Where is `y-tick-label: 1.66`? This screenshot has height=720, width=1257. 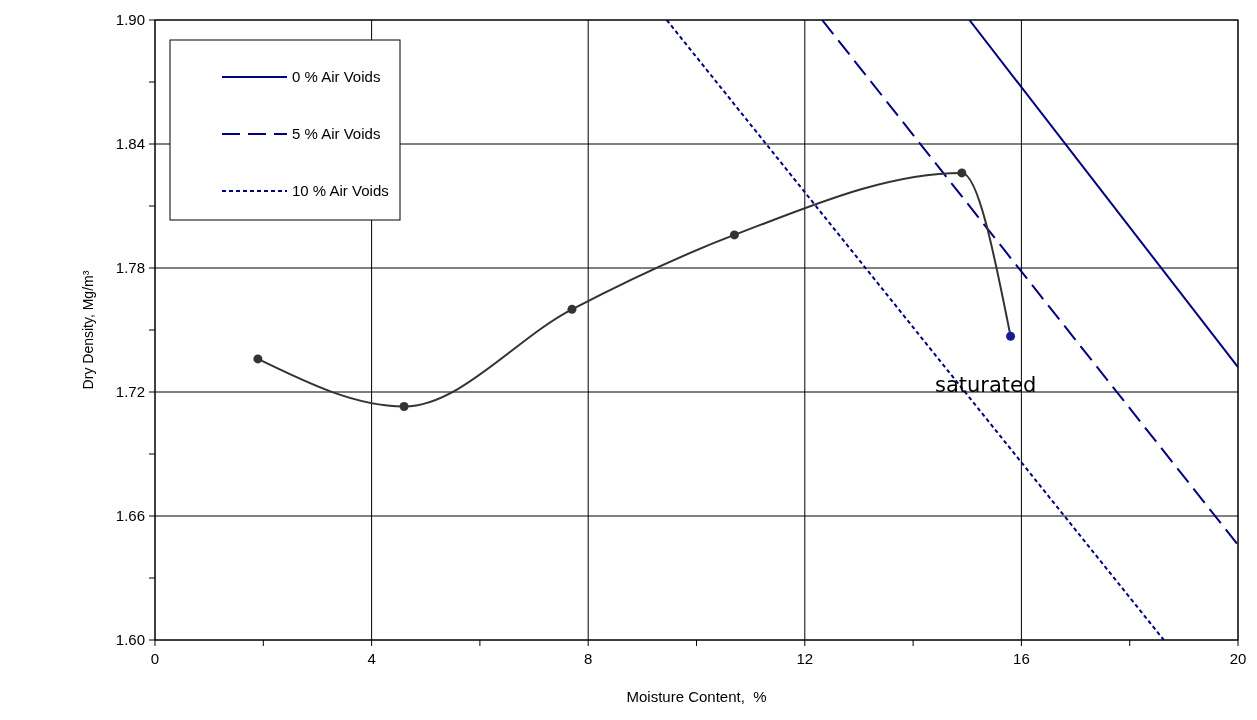 y-tick-label: 1.66 is located at coordinates (130, 515).